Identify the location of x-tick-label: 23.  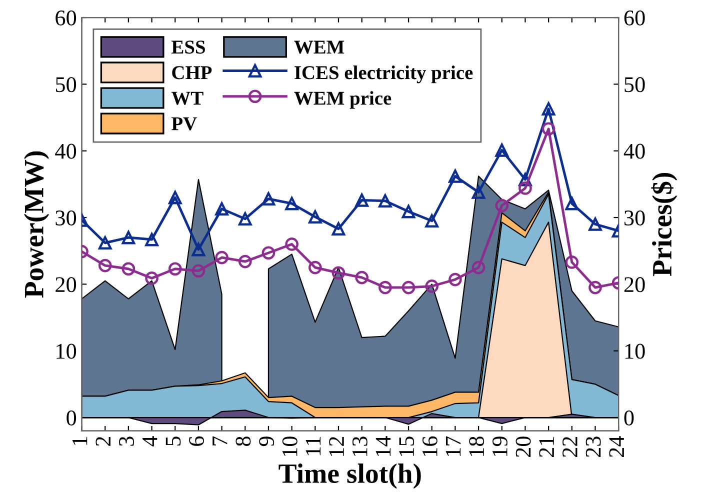
(593, 446).